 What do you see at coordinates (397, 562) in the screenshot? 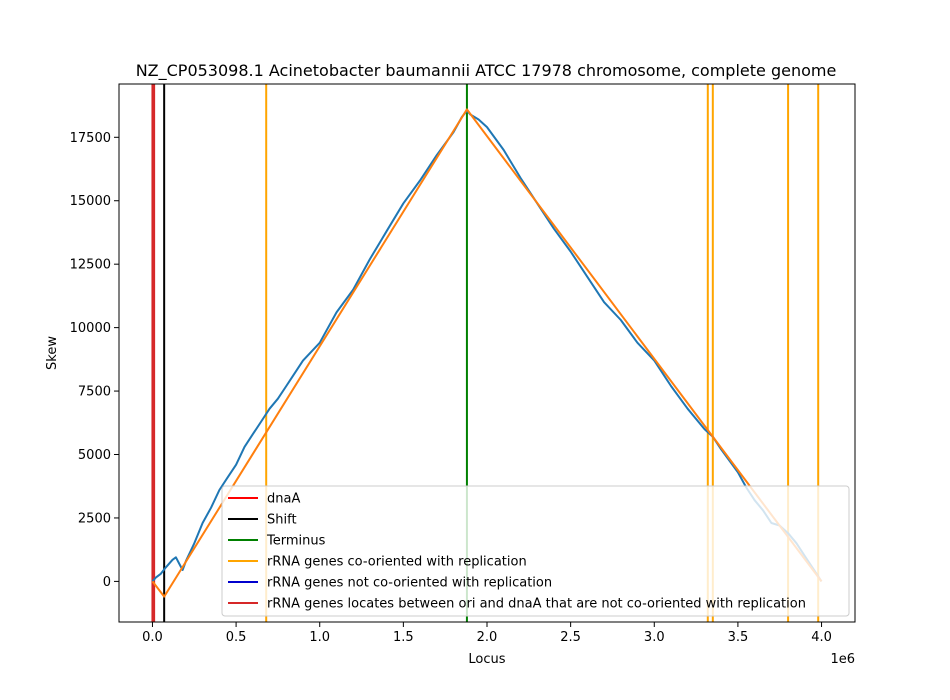
I see `legend-label-3: rRNA genes co-oriented with replication` at bounding box center [397, 562].